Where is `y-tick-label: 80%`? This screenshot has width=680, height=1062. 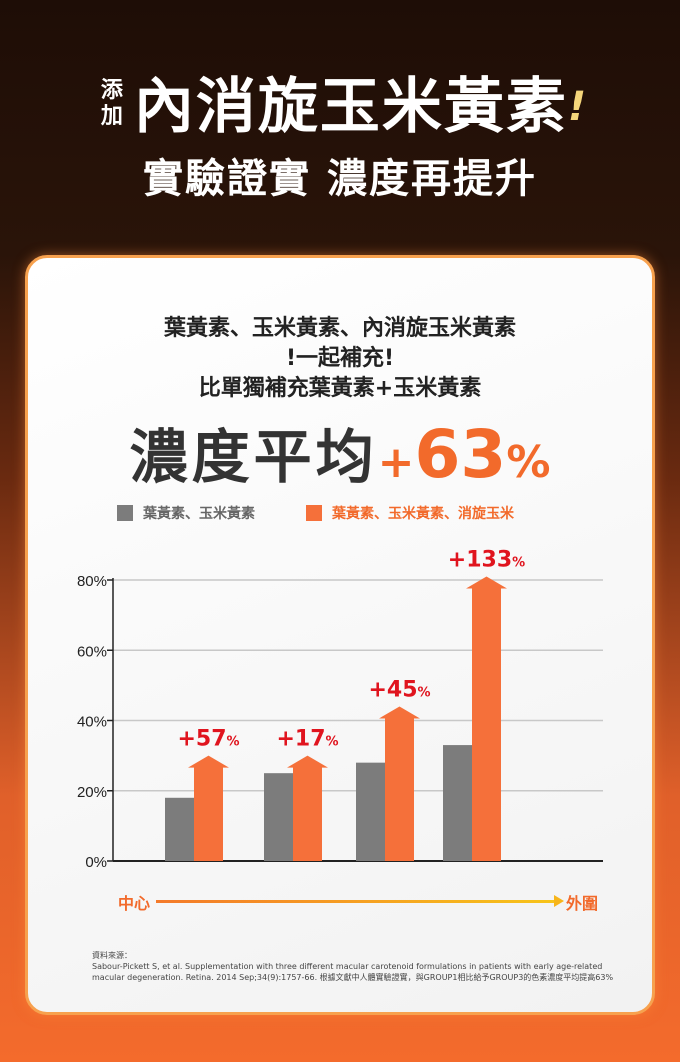 y-tick-label: 80% is located at coordinates (92, 581).